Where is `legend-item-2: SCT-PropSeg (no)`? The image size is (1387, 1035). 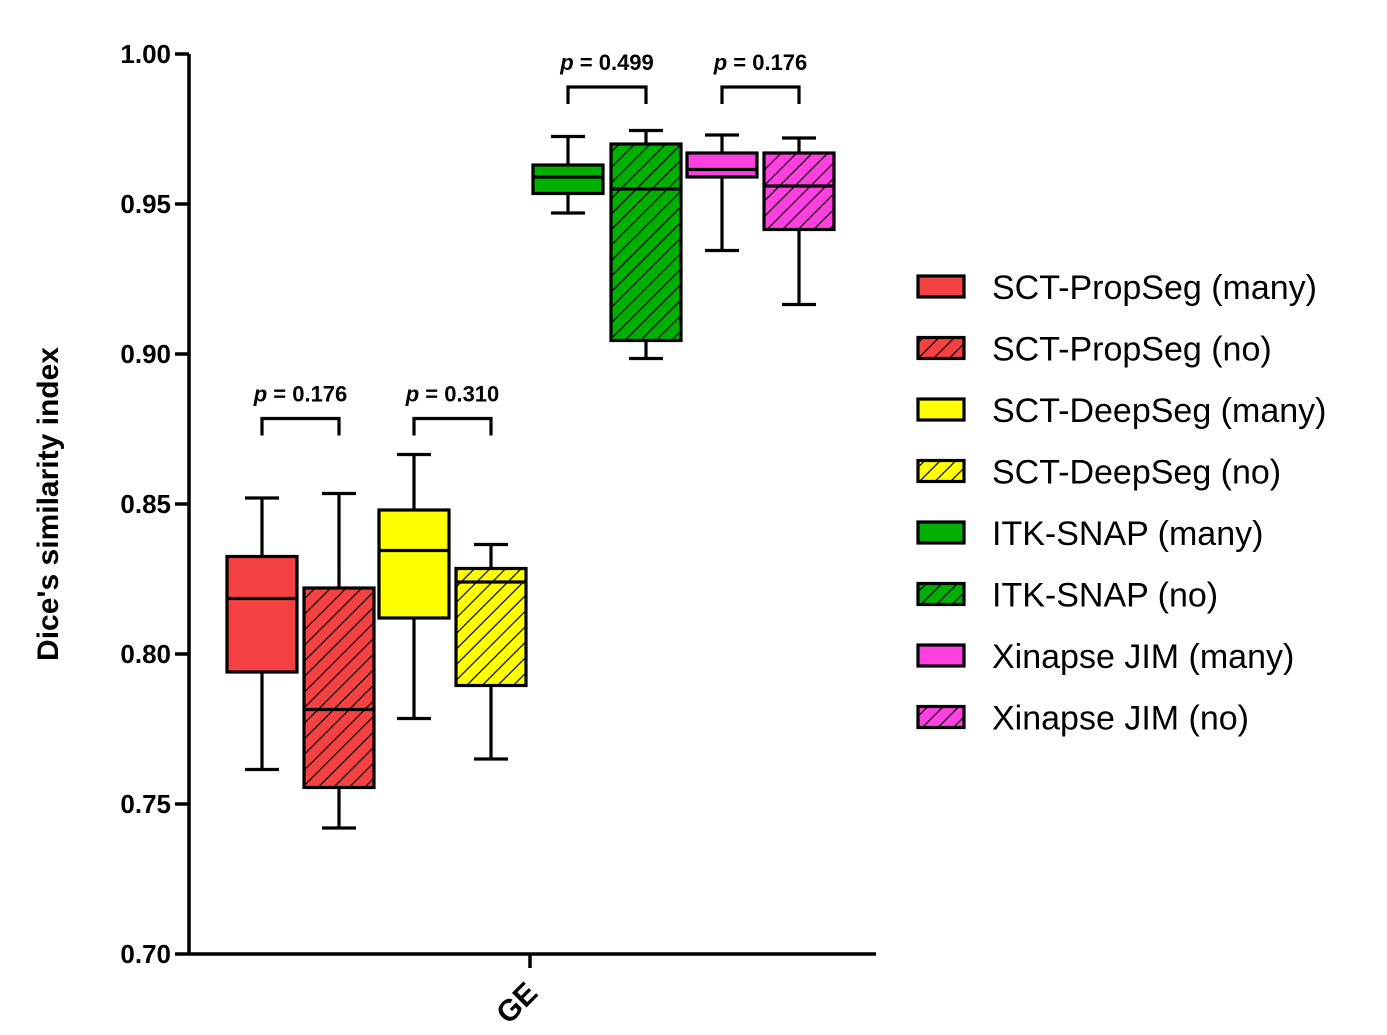
legend-item-2: SCT-PropSeg (no) is located at coordinates (1094, 350).